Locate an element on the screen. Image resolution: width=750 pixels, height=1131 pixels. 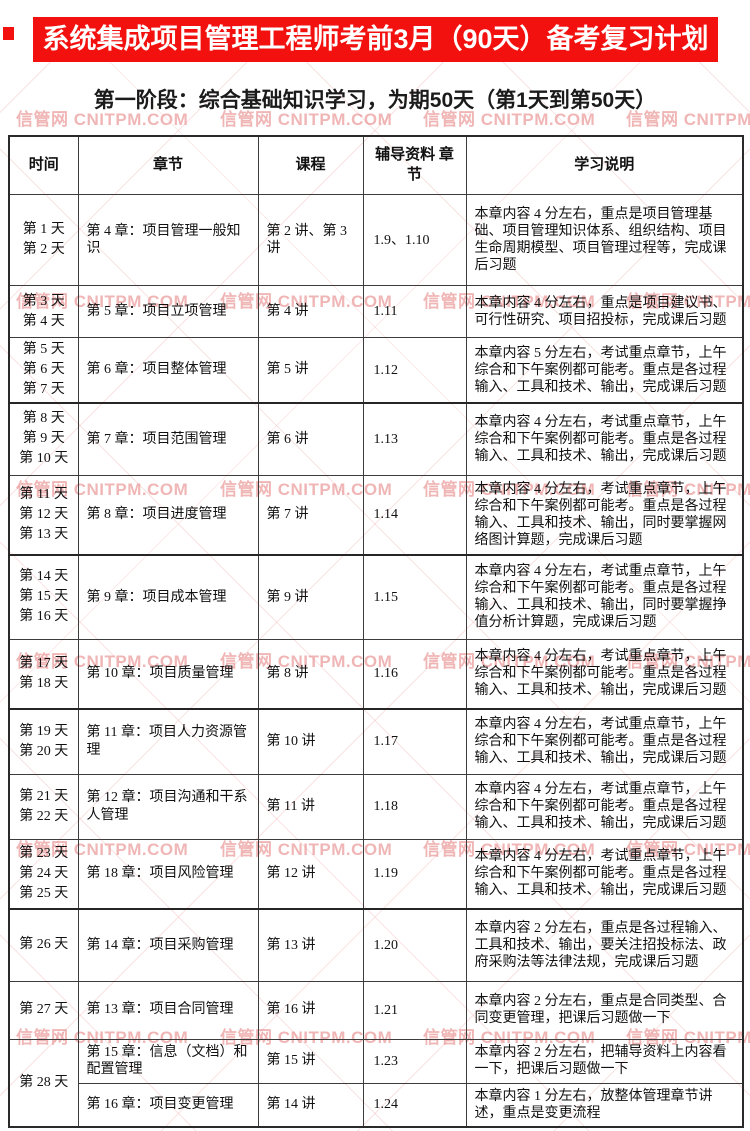
course-cell: 第 9 讲 is located at coordinates (310, 597).